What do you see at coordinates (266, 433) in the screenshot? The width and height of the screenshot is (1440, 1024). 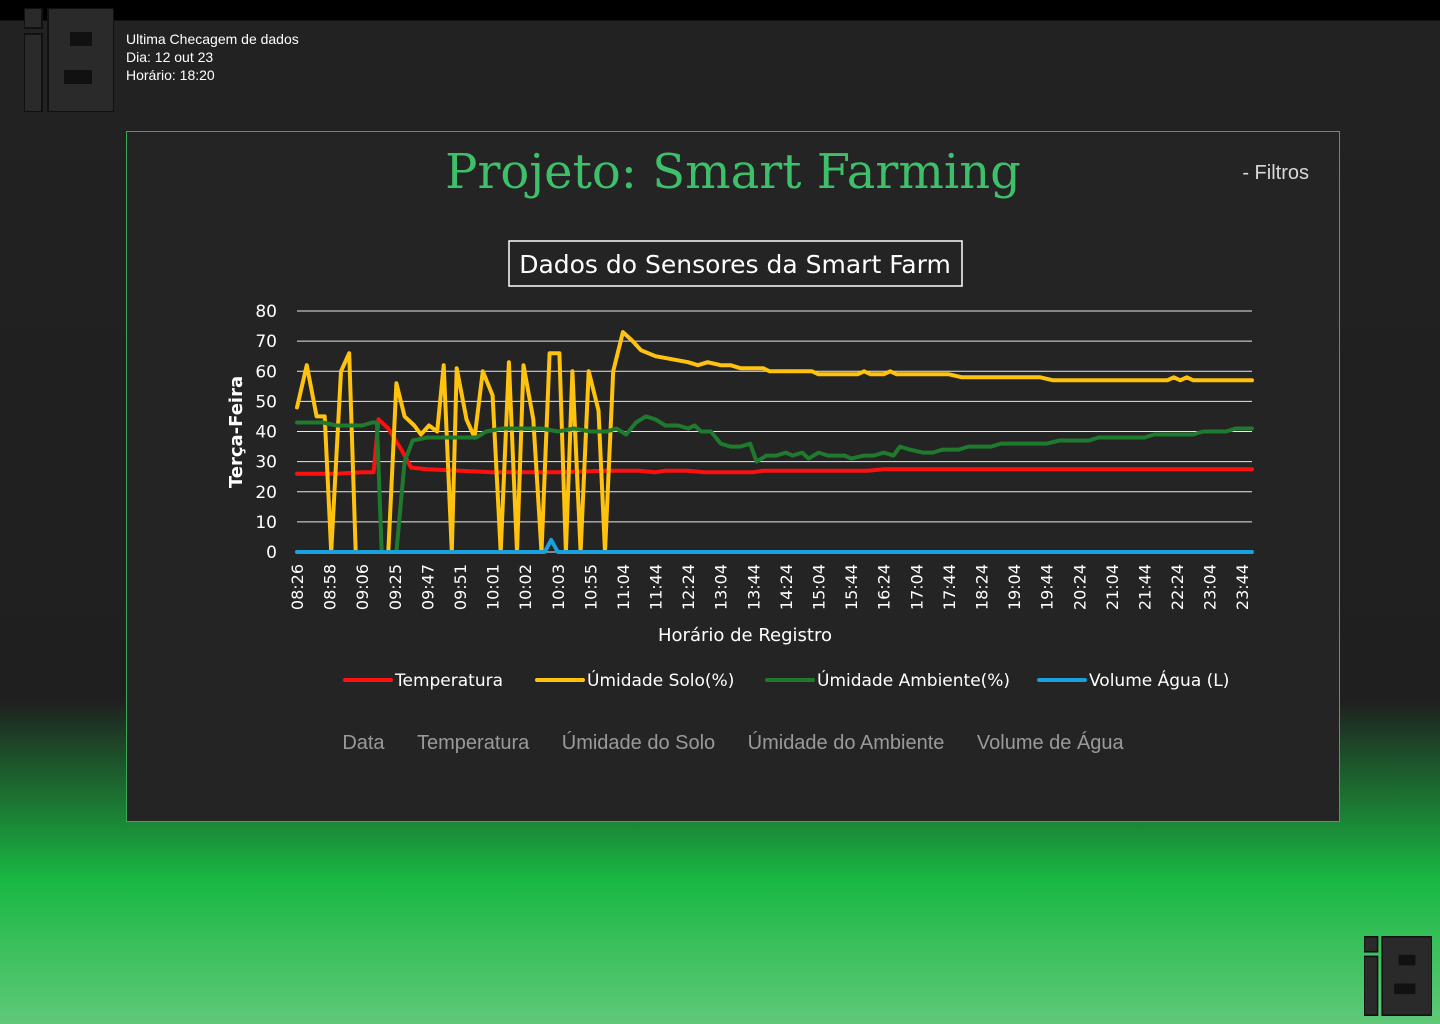 I see `y-tick-label: 40` at bounding box center [266, 433].